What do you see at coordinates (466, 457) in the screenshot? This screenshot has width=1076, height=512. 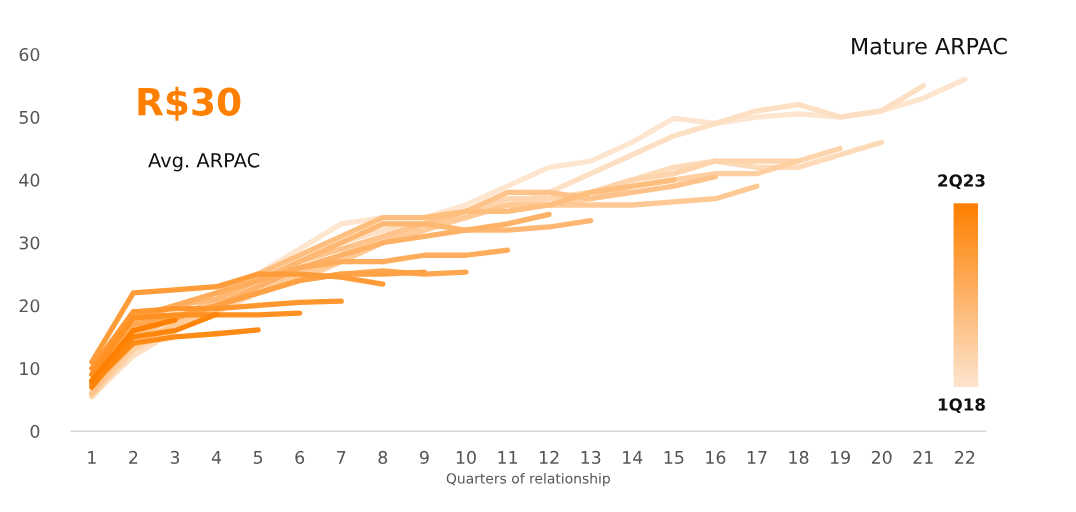 I see `x-tick-label: 10` at bounding box center [466, 457].